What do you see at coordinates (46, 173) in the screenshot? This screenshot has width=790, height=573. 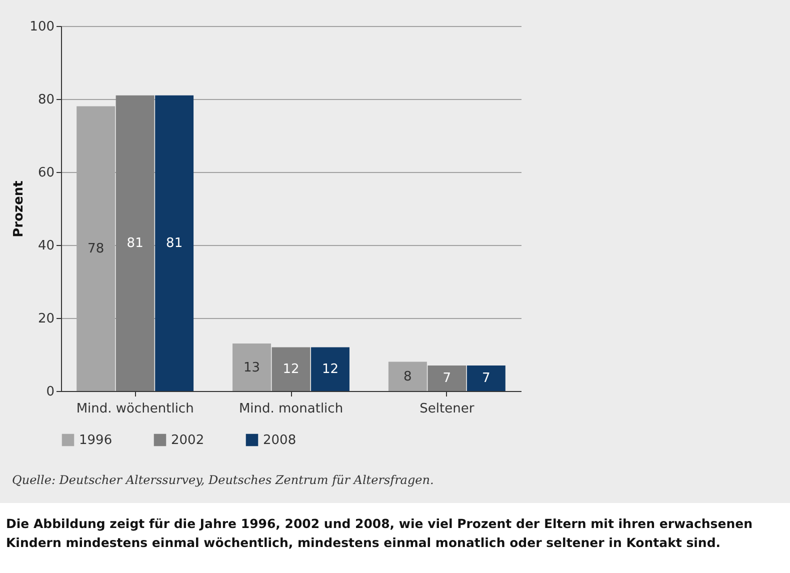 I see `y-tick-label: 60` at bounding box center [46, 173].